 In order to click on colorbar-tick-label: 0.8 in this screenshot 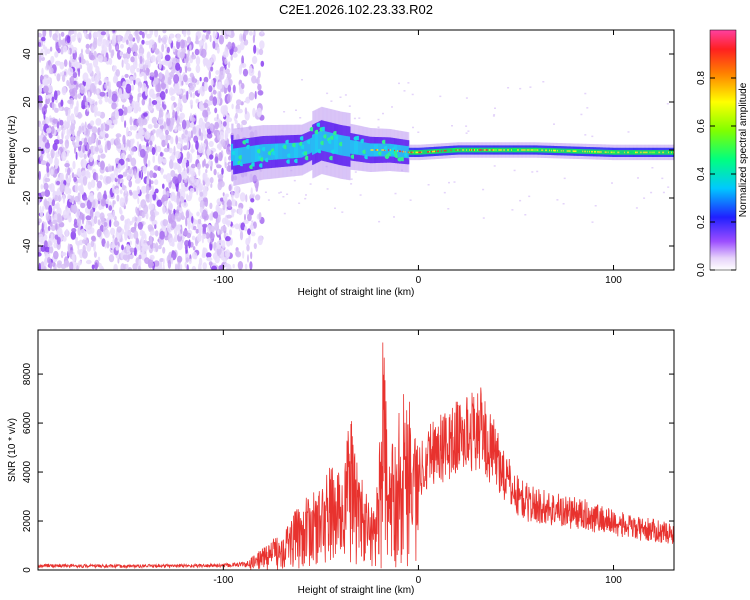, I will do `click(701, 78)`.